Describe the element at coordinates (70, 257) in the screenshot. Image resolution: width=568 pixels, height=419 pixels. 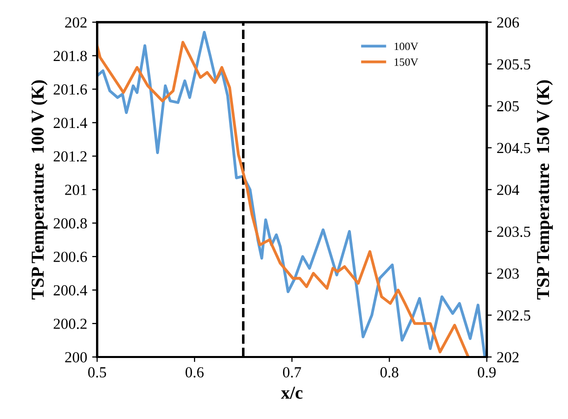
I see `y-tick-label: 200.6` at that location.